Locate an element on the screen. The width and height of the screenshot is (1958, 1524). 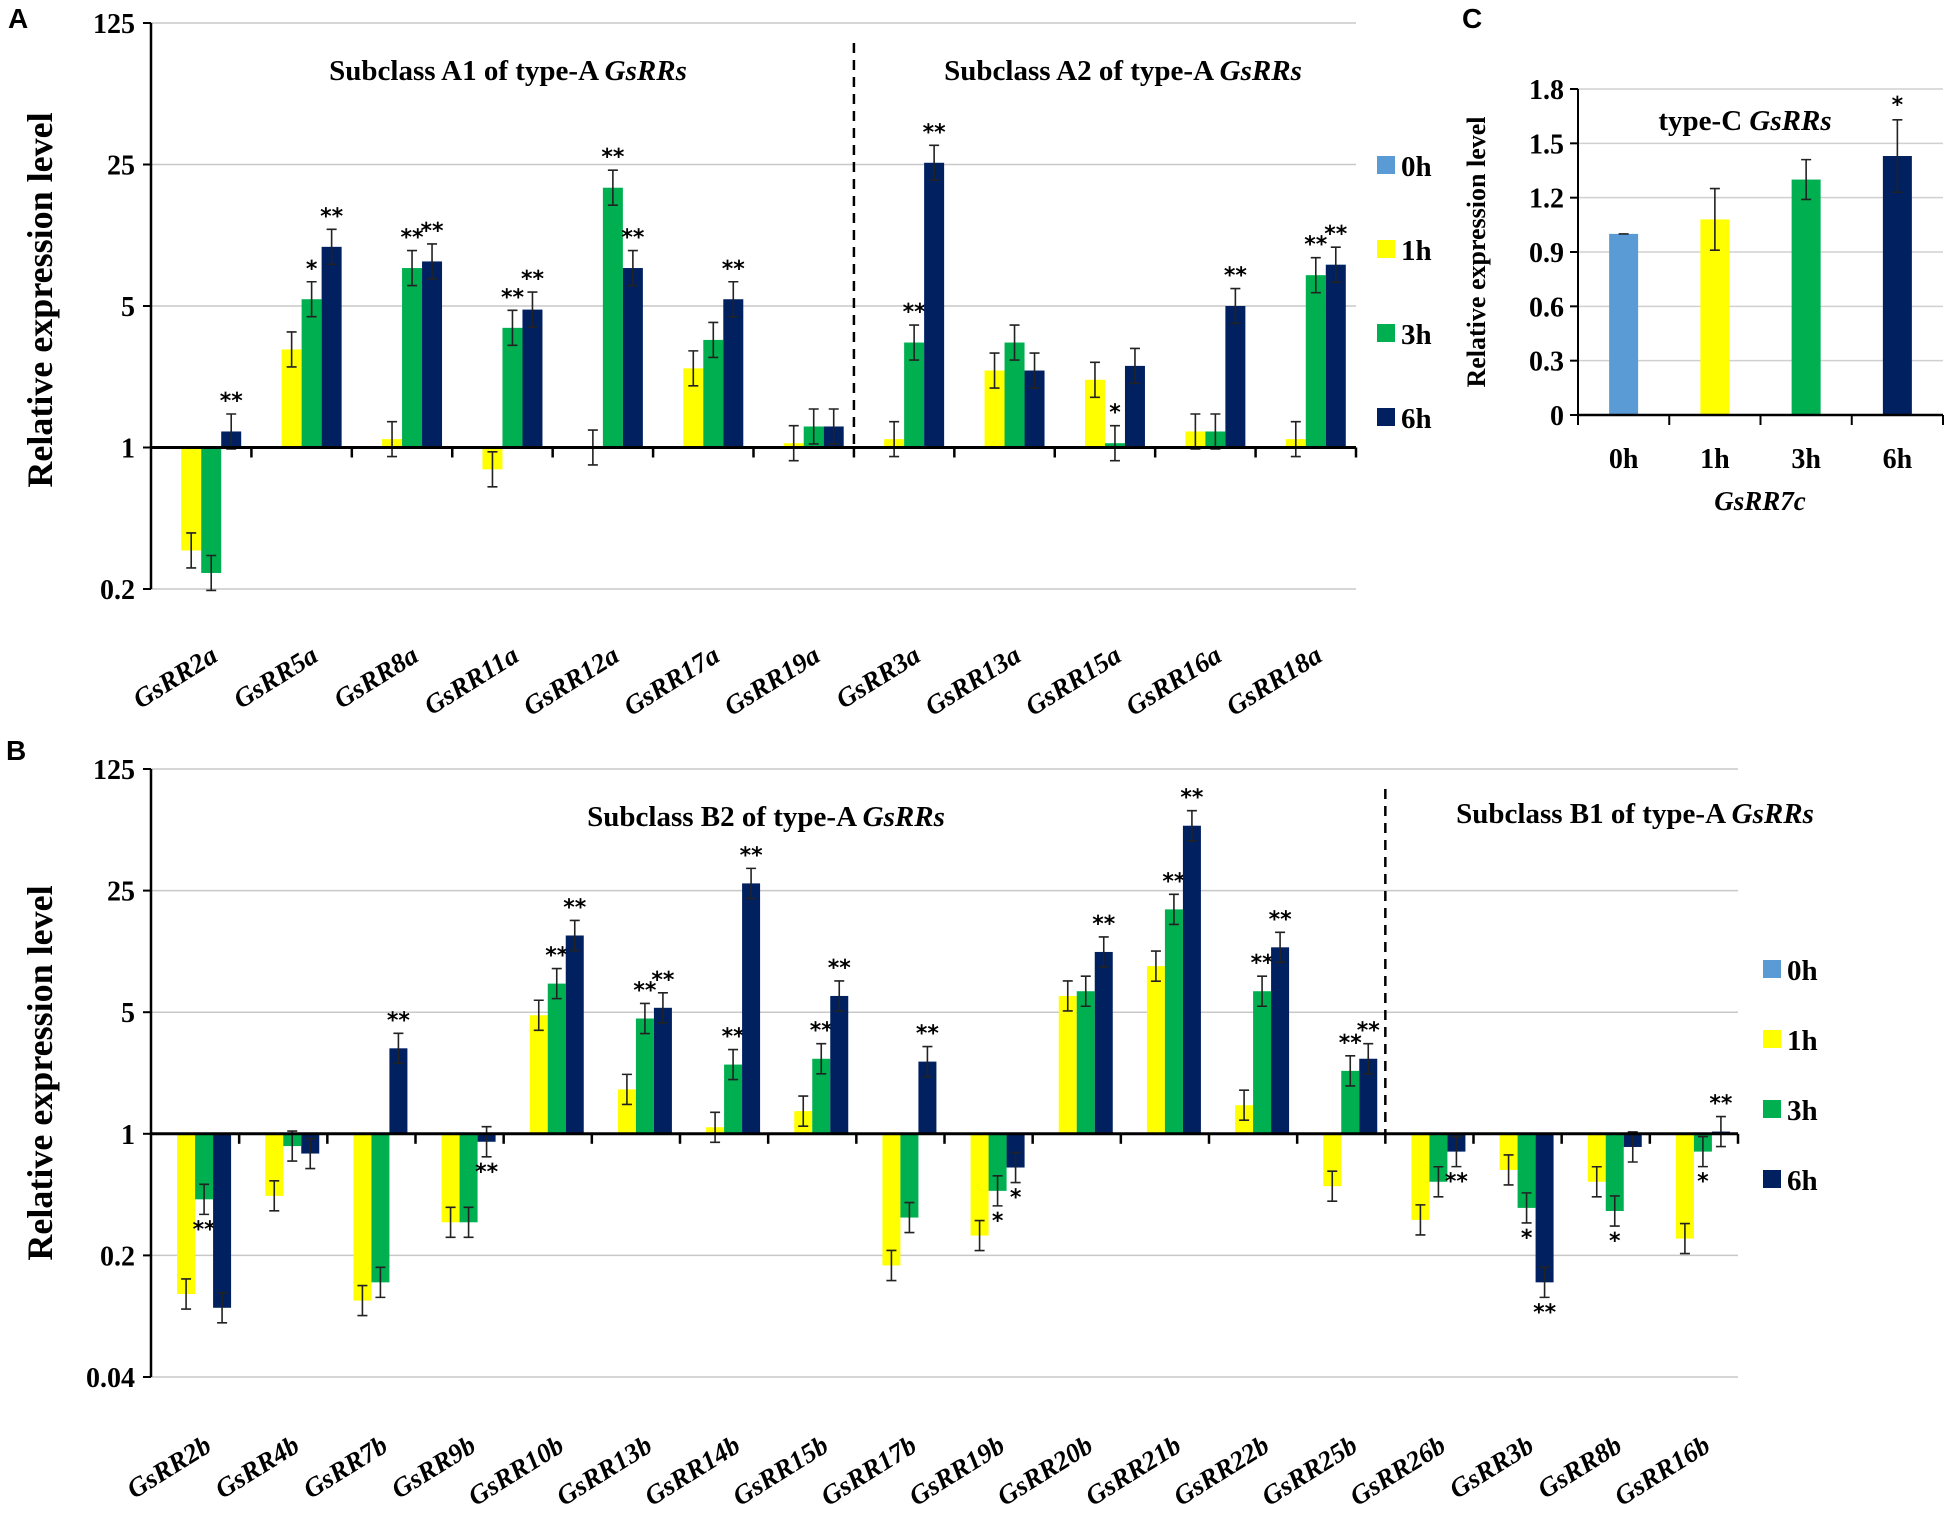
category-label: GsRR20b is located at coordinates (1045, 1471).